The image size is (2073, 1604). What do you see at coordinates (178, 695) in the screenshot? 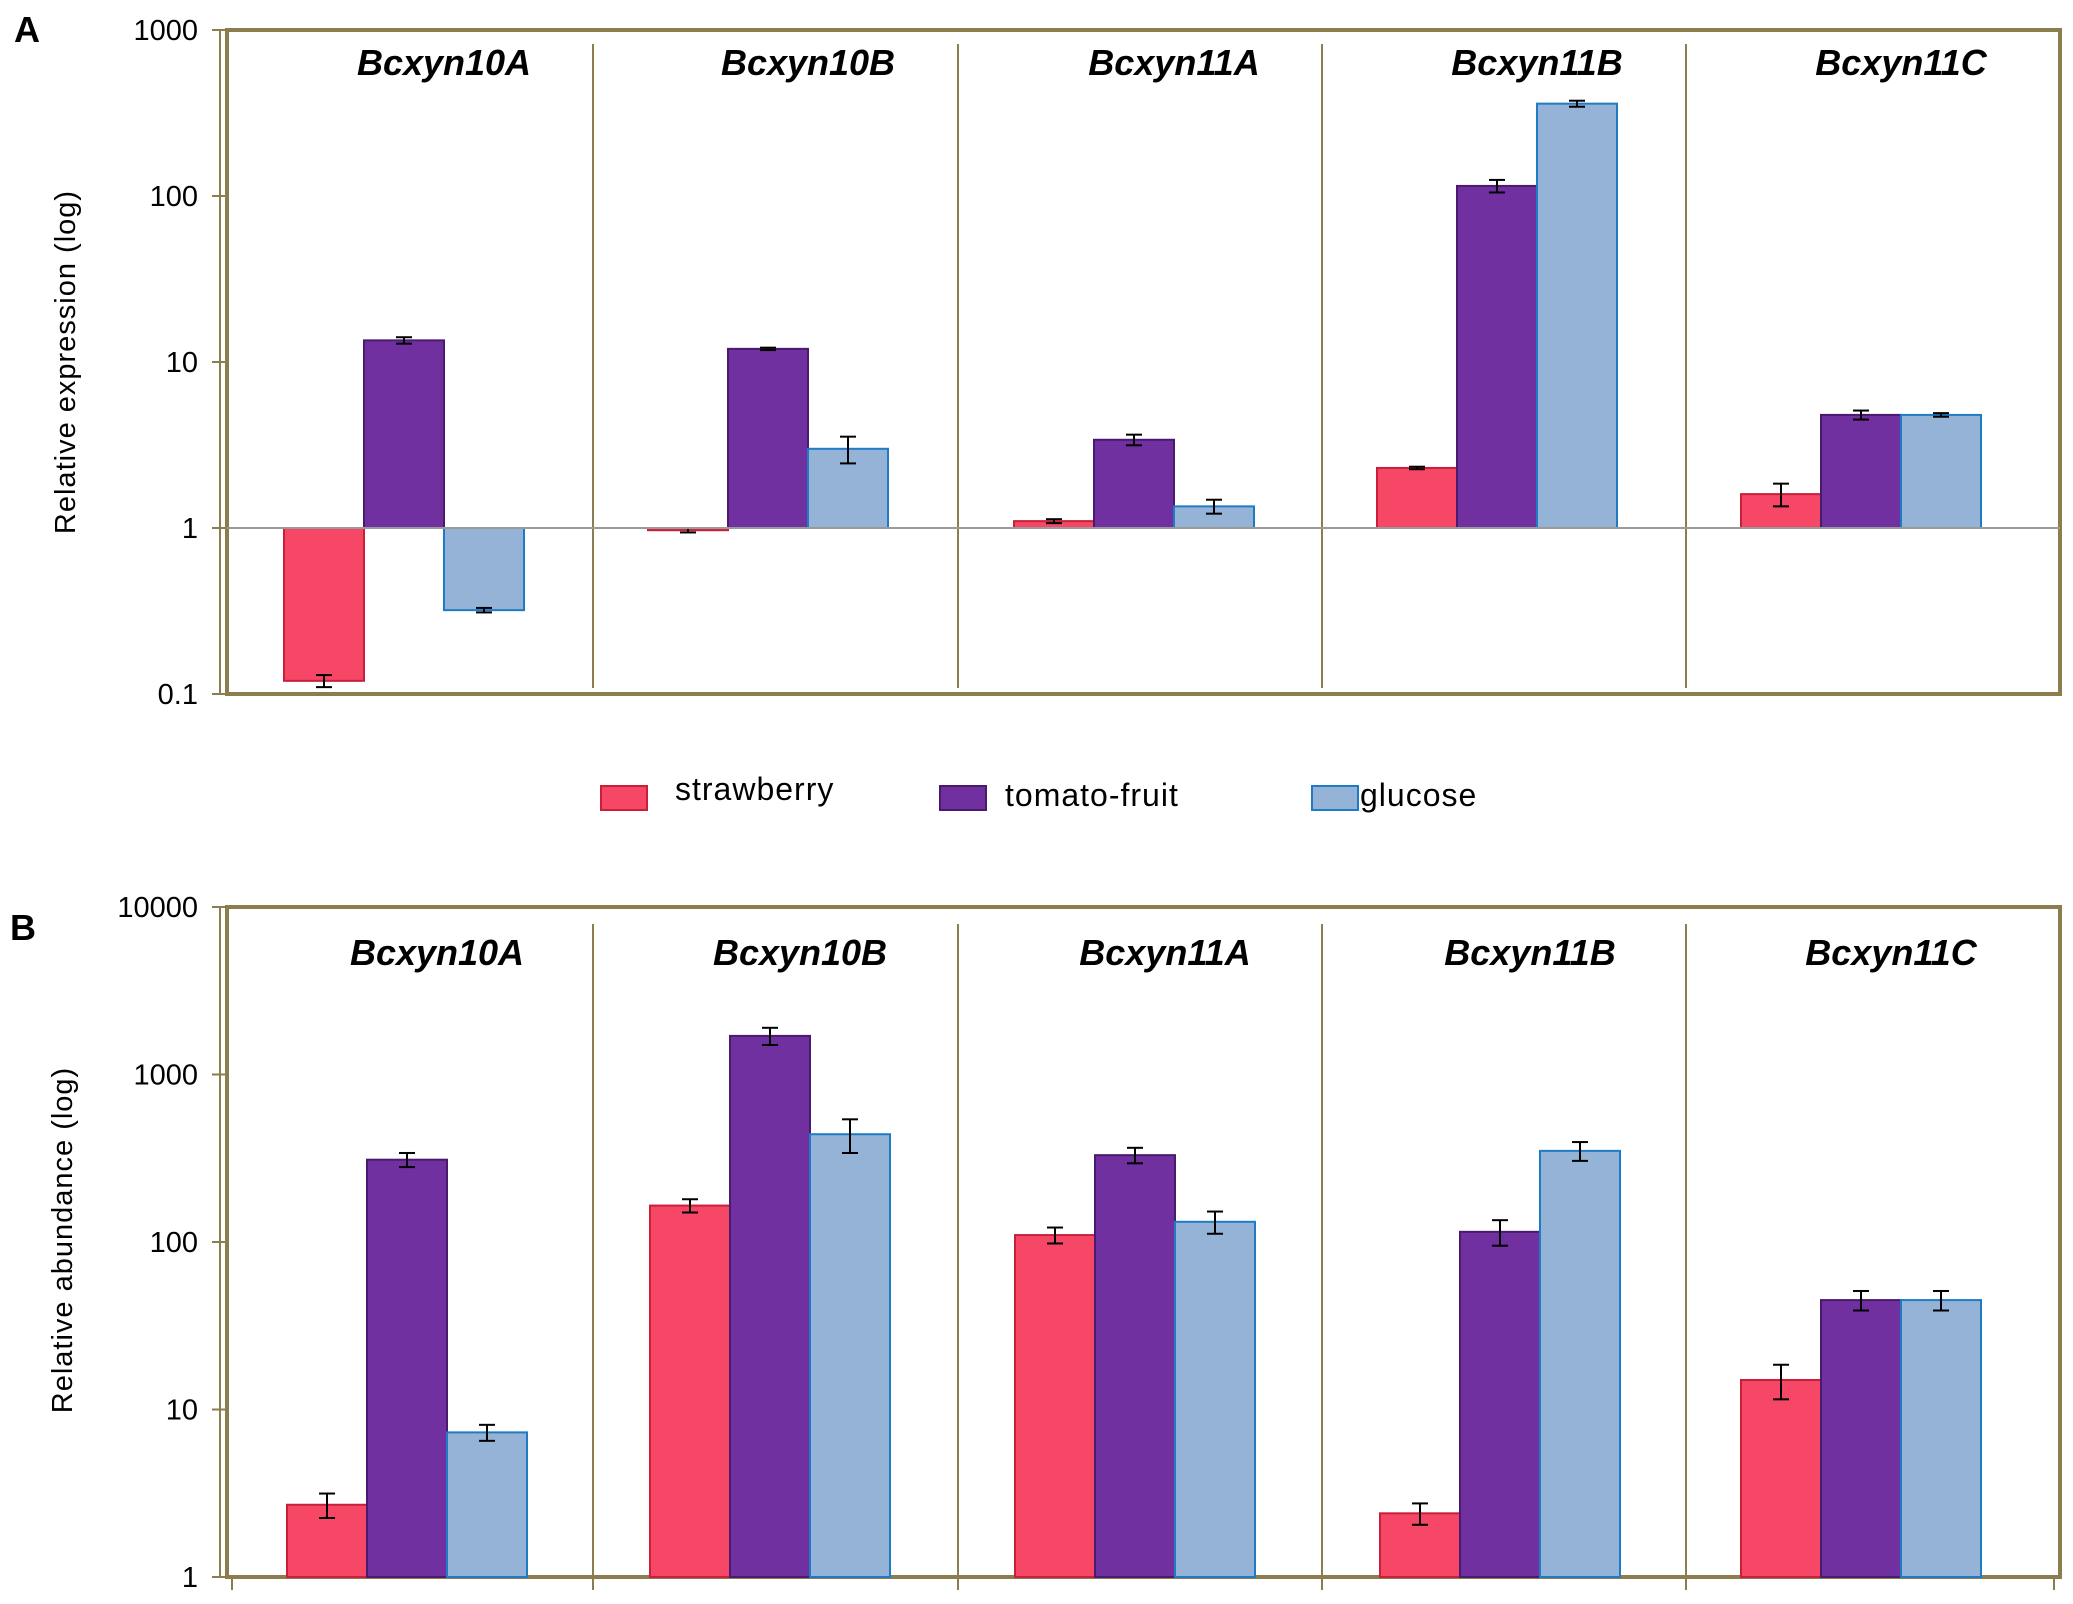
I see `panel-a-ytick-label: 0.1` at bounding box center [178, 695].